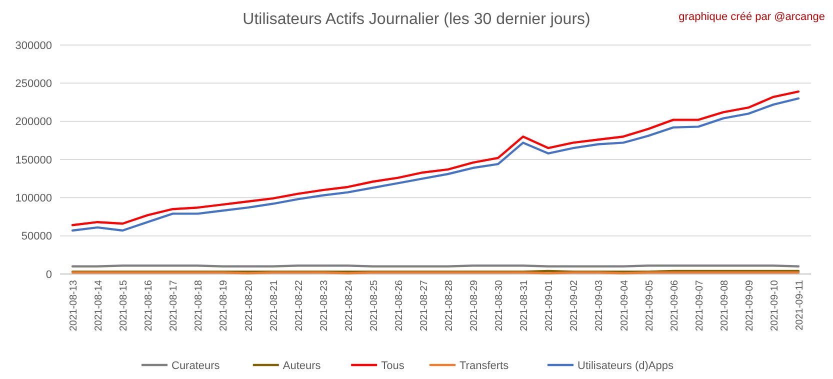 The image size is (833, 379). I want to click on x-tick-label: 2021-08-25, so click(374, 306).